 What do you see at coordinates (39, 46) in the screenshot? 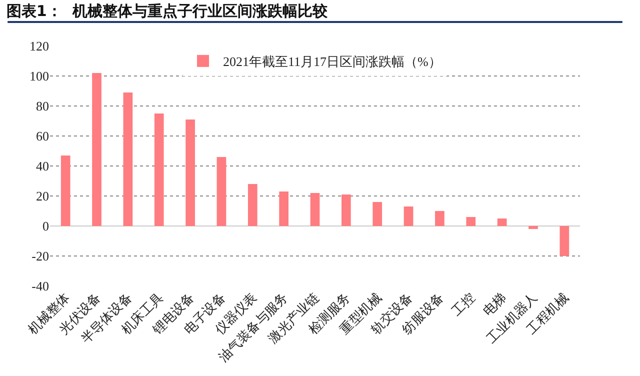
I see `y-tick-label: 120` at bounding box center [39, 46].